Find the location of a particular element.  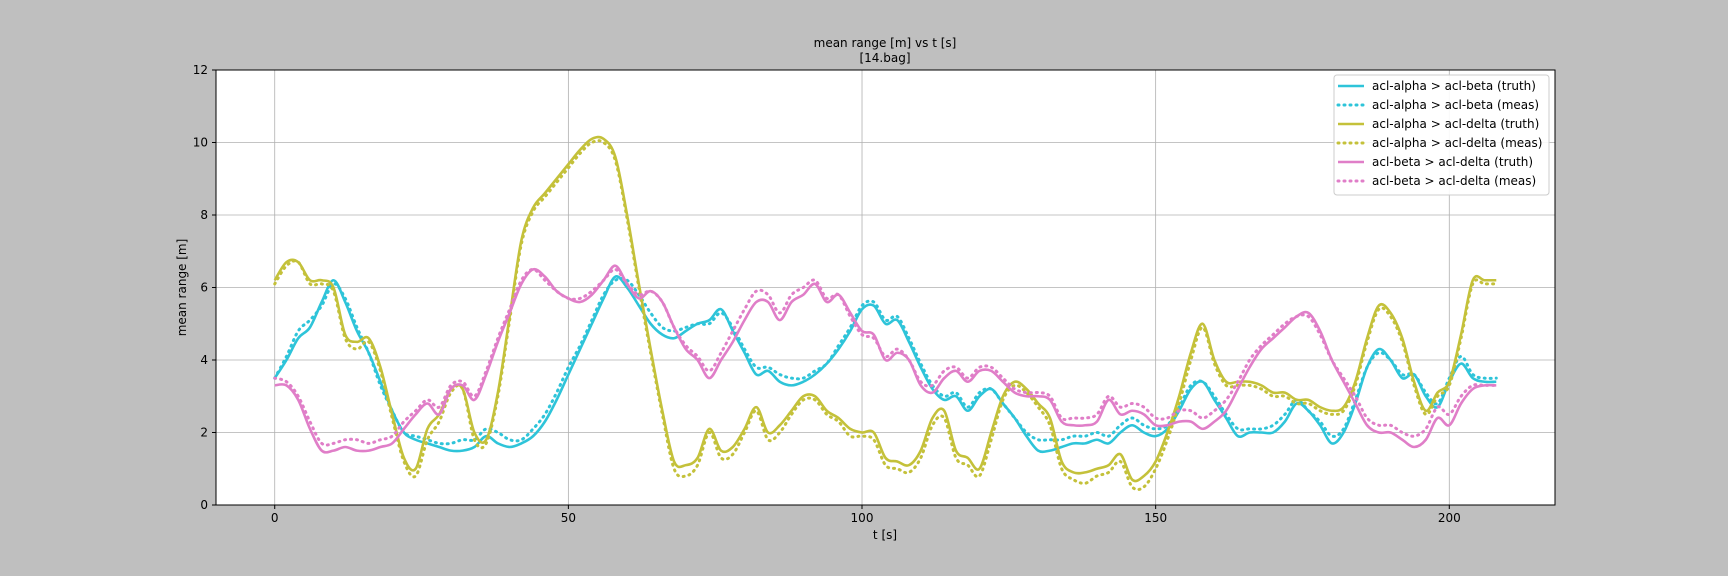

legend-label: acl-alpha > acl-delta (truth) is located at coordinates (1455, 124).